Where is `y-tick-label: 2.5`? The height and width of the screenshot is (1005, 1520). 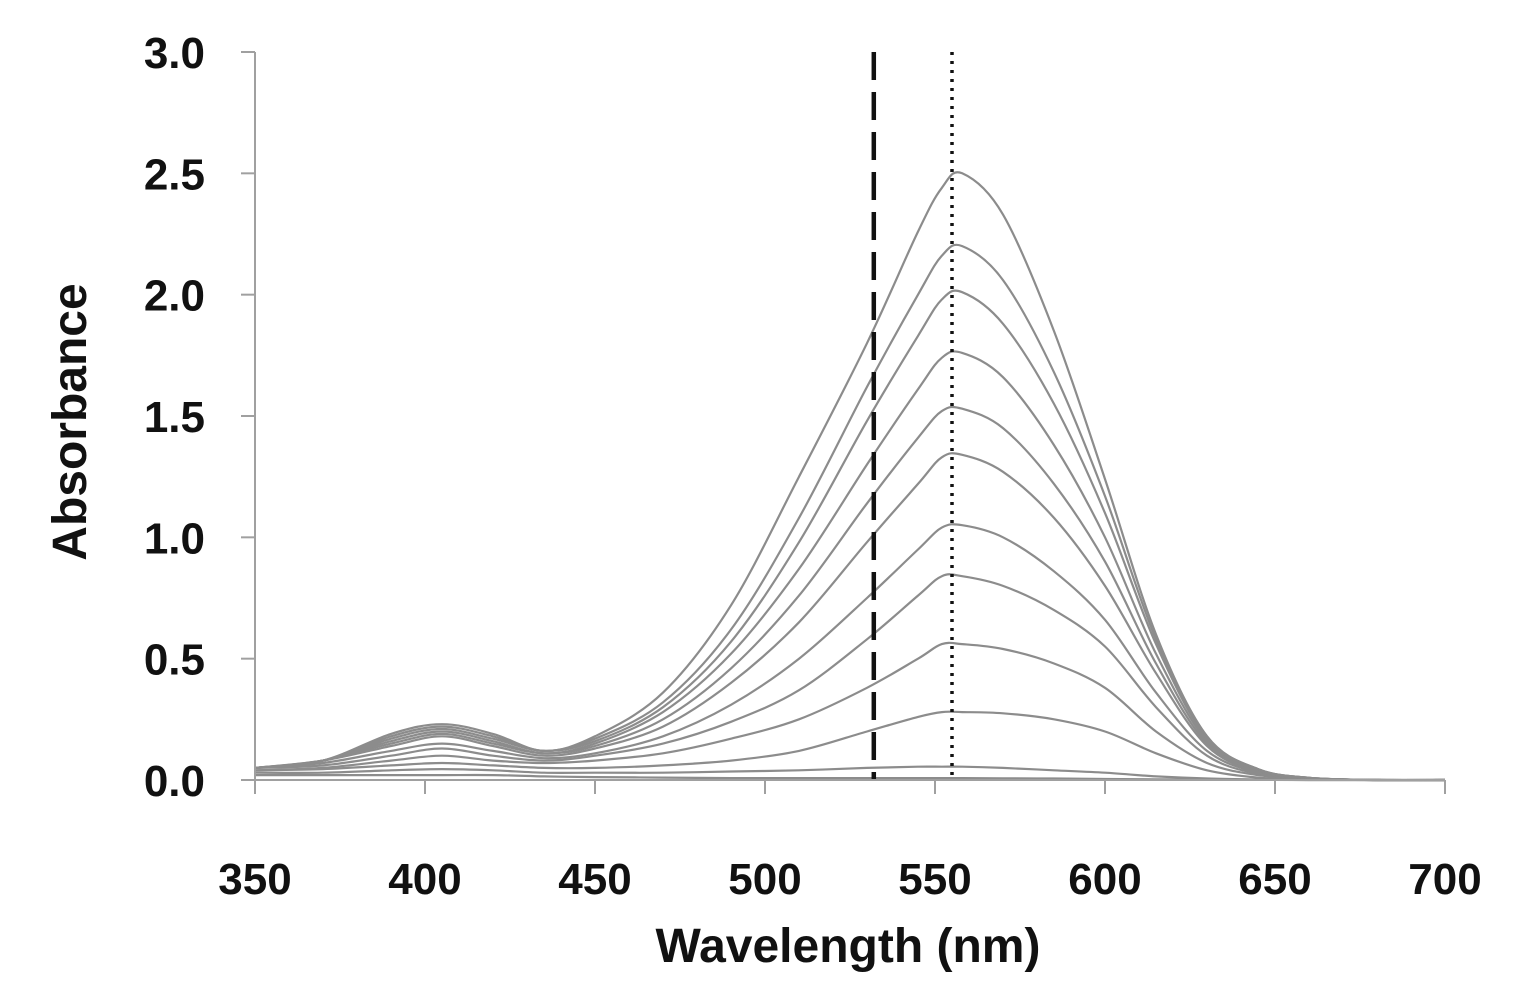
y-tick-label: 2.5 is located at coordinates (174, 174).